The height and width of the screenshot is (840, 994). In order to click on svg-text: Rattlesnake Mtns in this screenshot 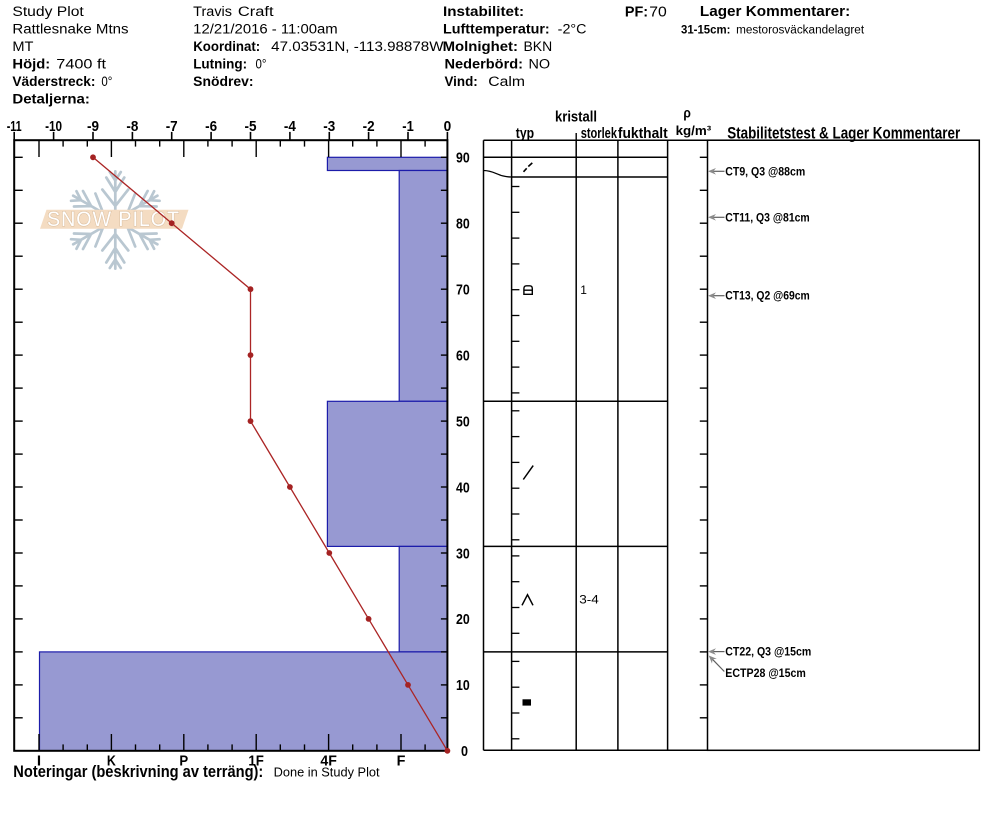, I will do `click(70, 29)`.